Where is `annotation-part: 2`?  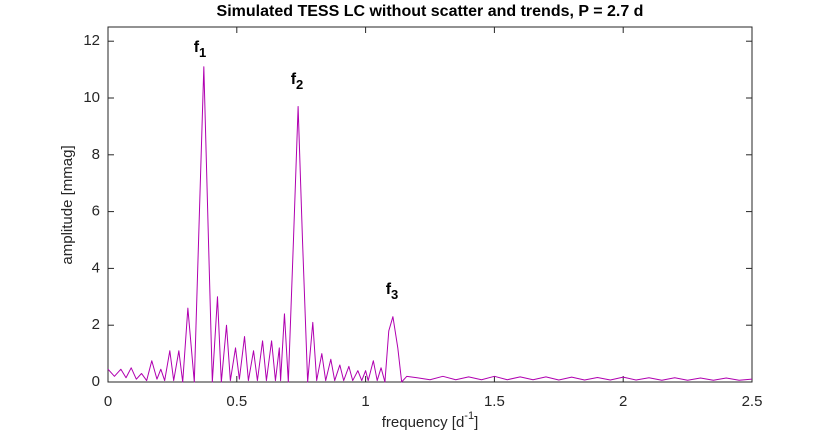
annotation-part: 2 is located at coordinates (299, 84).